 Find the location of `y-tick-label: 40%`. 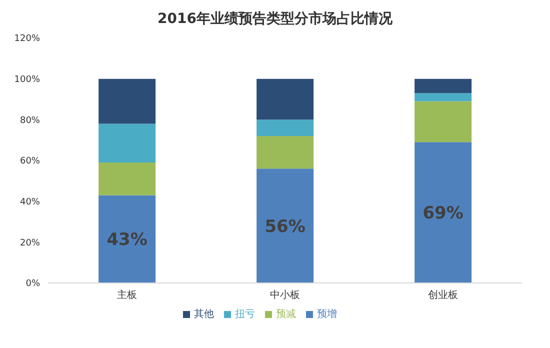

y-tick-label: 40% is located at coordinates (30, 203).